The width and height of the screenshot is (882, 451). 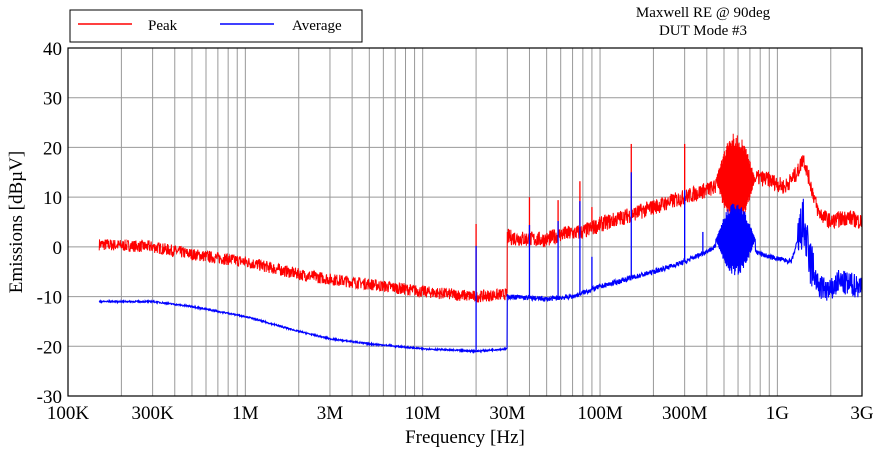 I want to click on x-tick-label: 300K, so click(x=152, y=413).